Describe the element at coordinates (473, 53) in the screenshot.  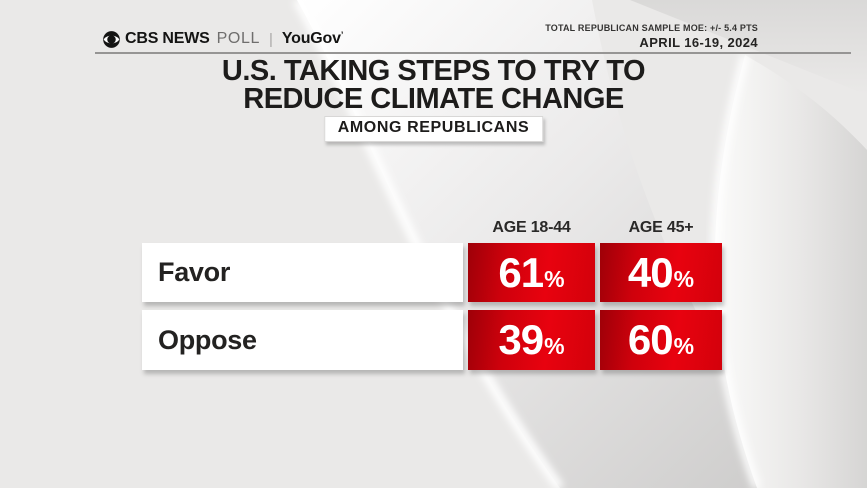
I see `header-rule` at that location.